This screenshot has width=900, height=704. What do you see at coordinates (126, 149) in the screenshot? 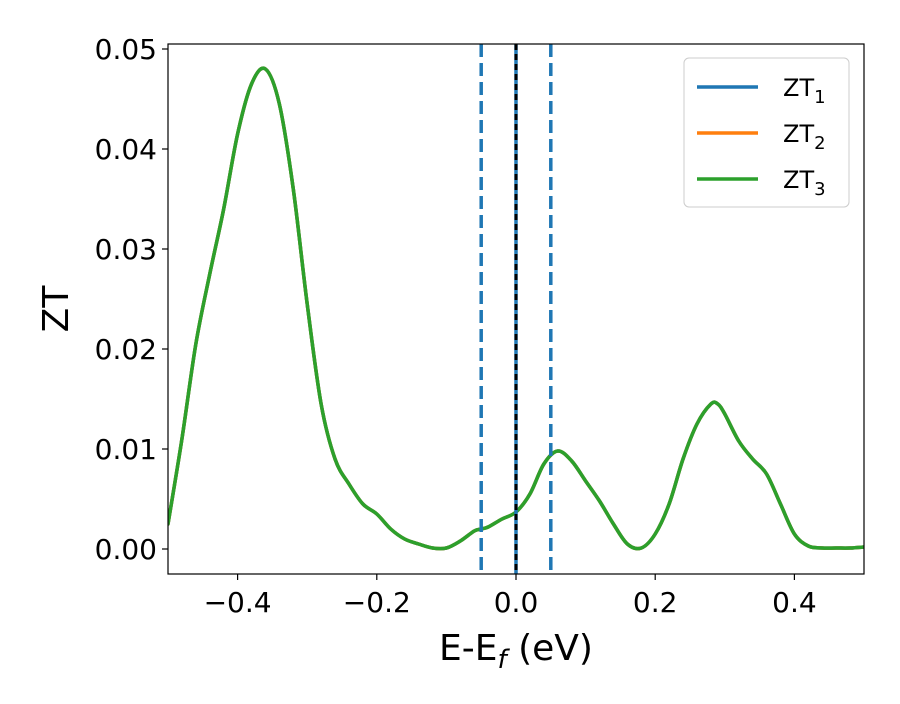
I see `y-tick-label: 0.04` at bounding box center [126, 149].